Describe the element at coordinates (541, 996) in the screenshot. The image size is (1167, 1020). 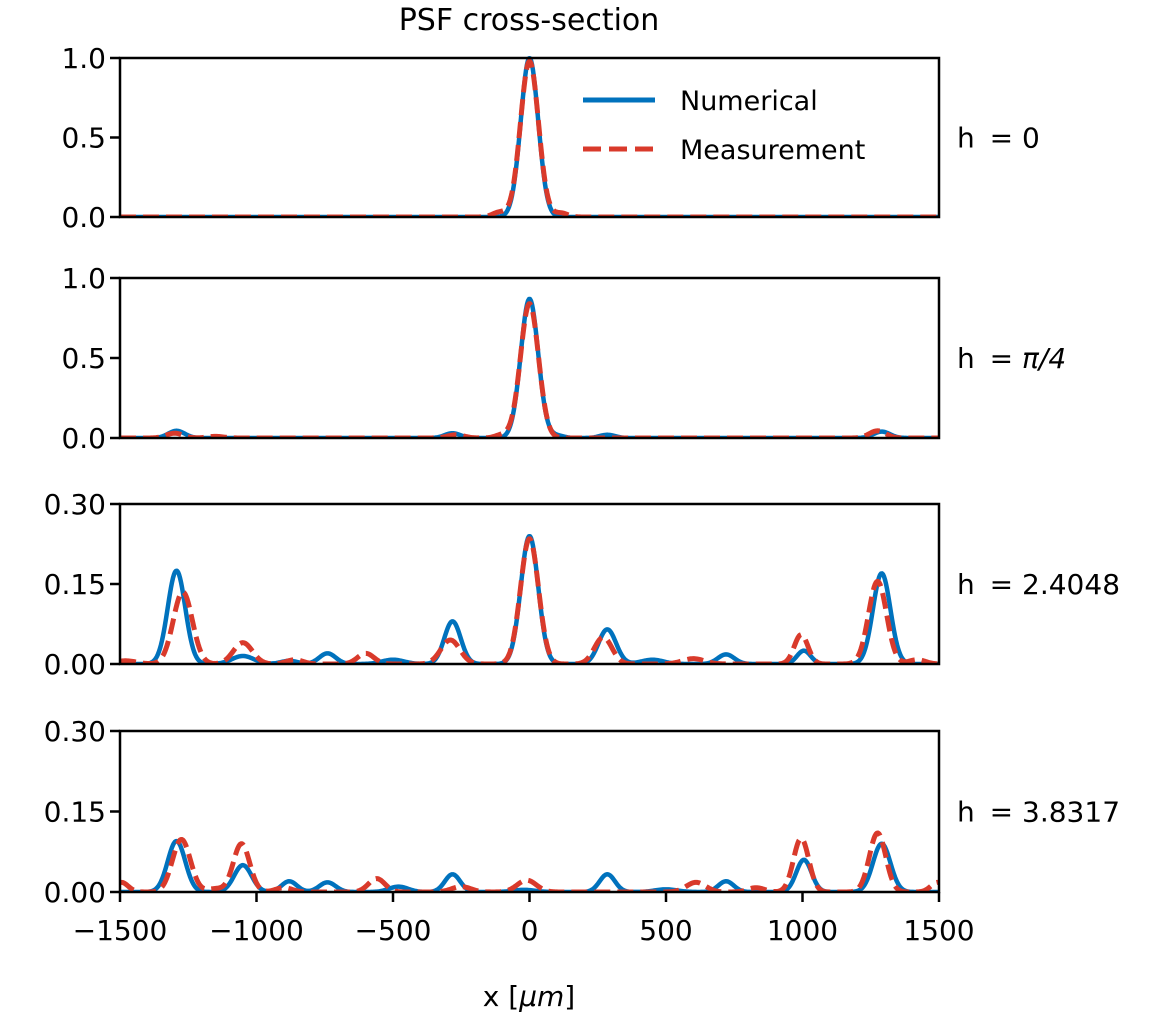
I see `x-axis-label-unit: μm` at that location.